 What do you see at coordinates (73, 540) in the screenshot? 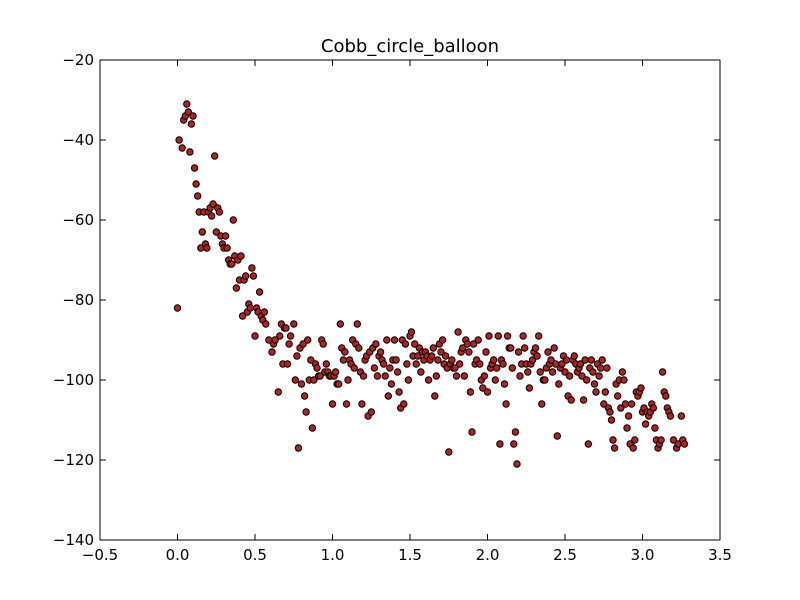
I see `y-tick-label-0: −140` at bounding box center [73, 540].